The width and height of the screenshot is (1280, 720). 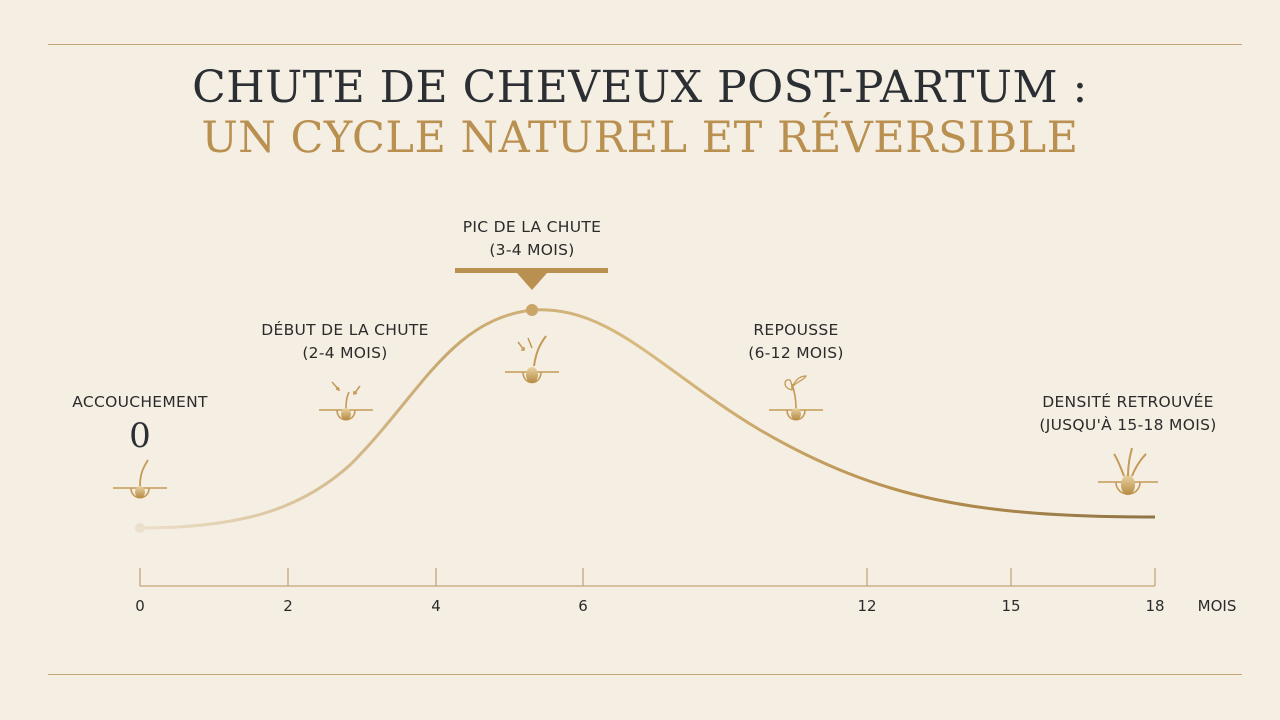 What do you see at coordinates (796, 330) in the screenshot?
I see `label-repousse-line1: REPOUSSE` at bounding box center [796, 330].